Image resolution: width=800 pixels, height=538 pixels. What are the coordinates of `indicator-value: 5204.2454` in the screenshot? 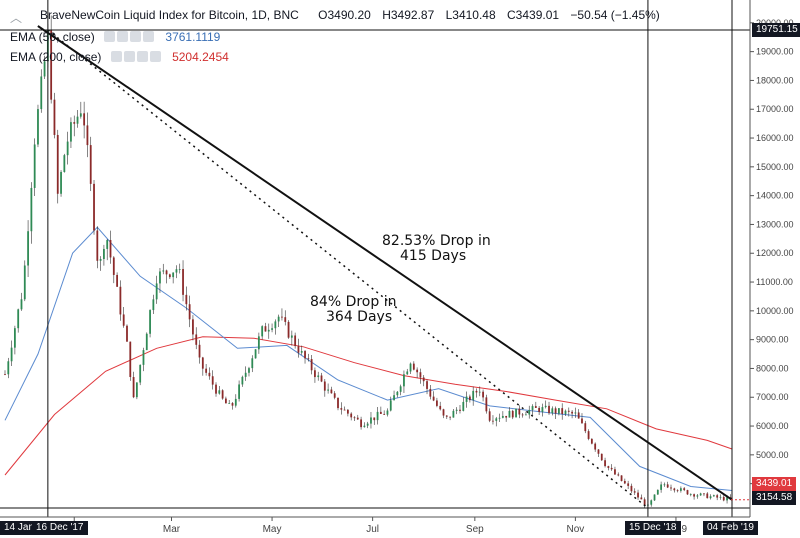 It's located at (200, 57).